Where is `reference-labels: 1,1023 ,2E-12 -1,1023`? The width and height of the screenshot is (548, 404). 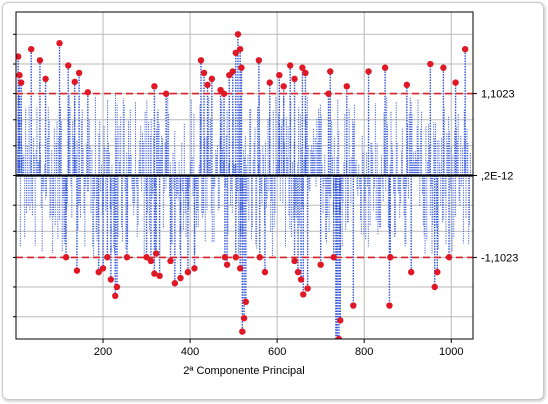
reference-labels: 1,1023 ,2E-12 -1,1023 is located at coordinates (495, 176).